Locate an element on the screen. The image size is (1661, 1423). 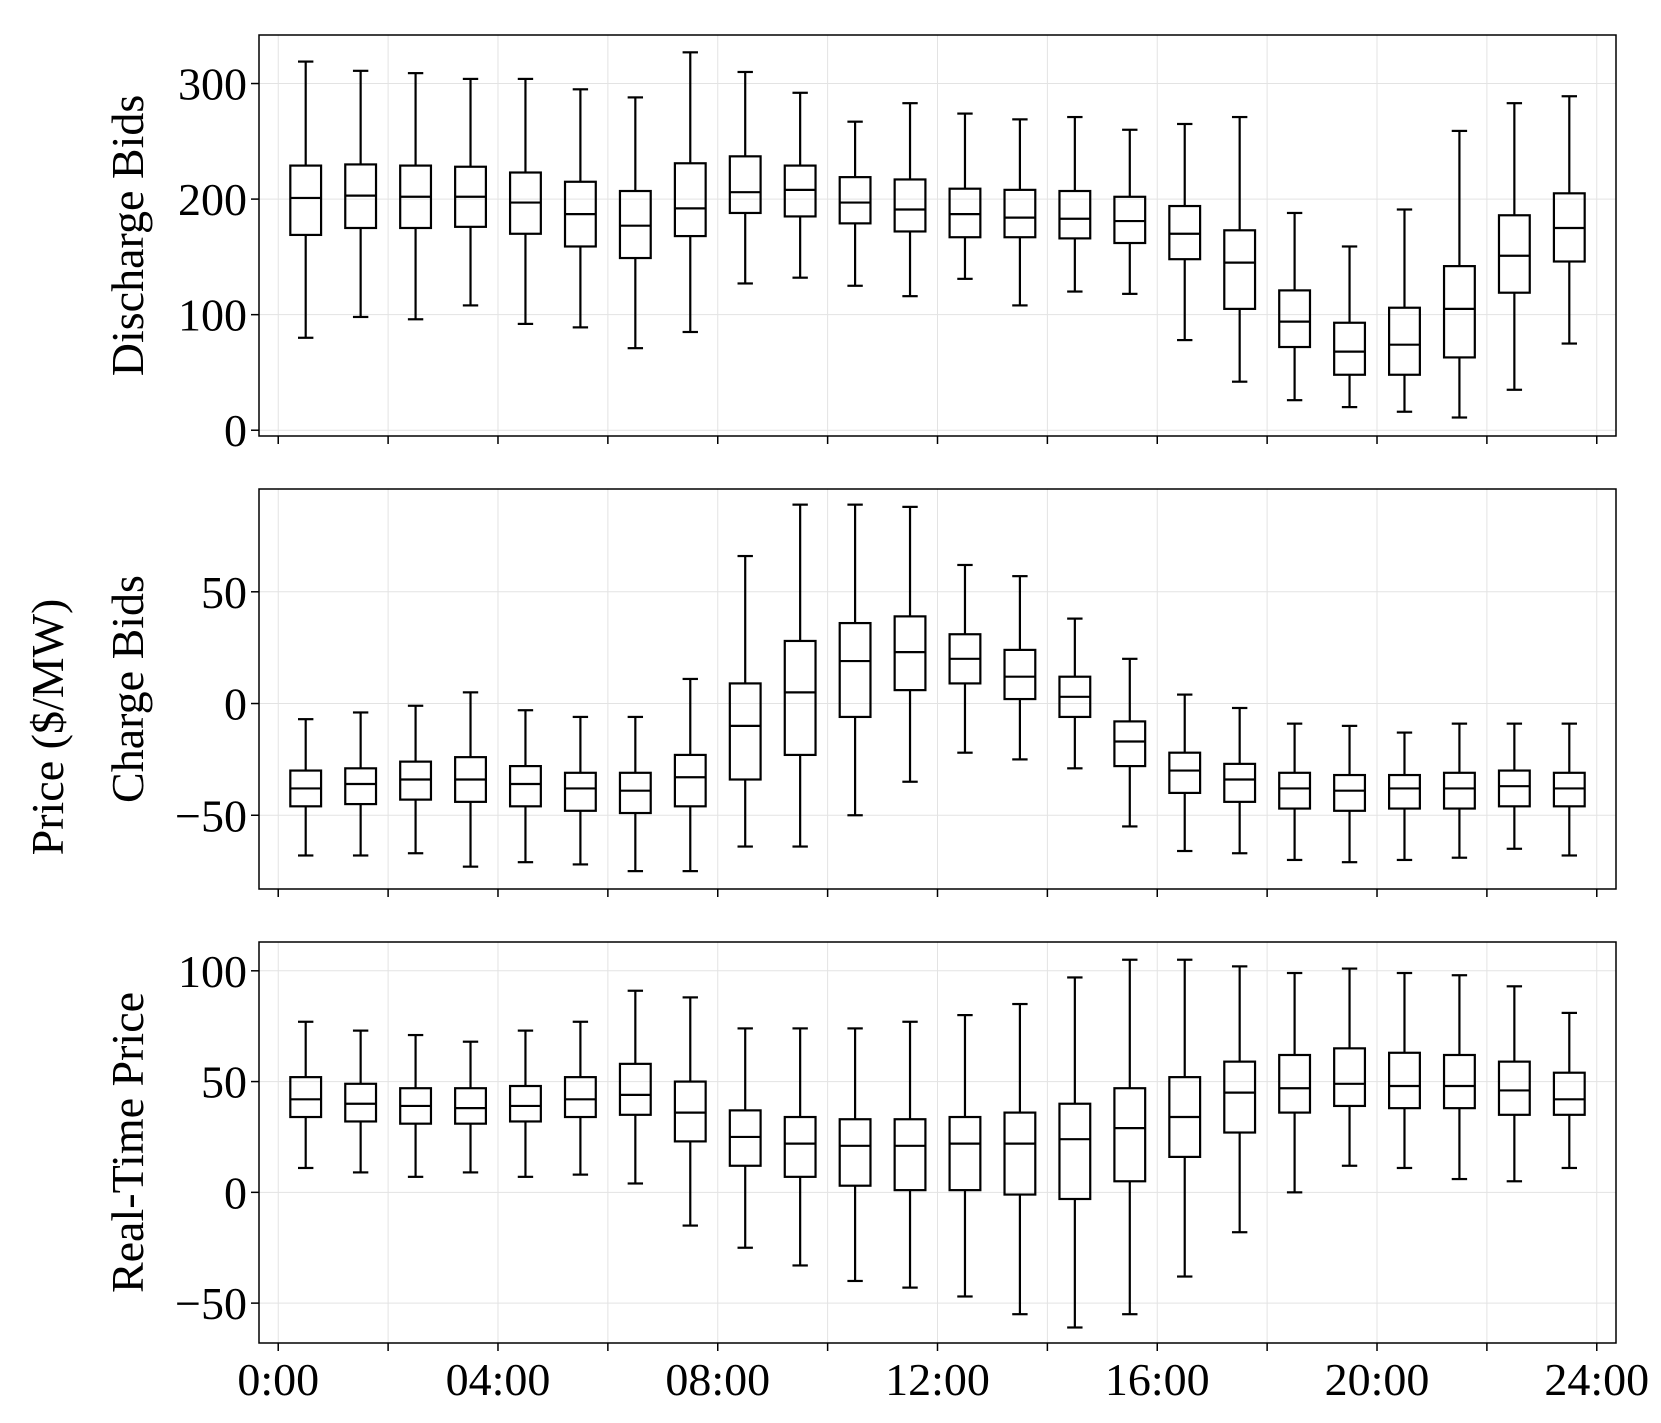
x-tick-label: 20:00 is located at coordinates (1377, 1379).